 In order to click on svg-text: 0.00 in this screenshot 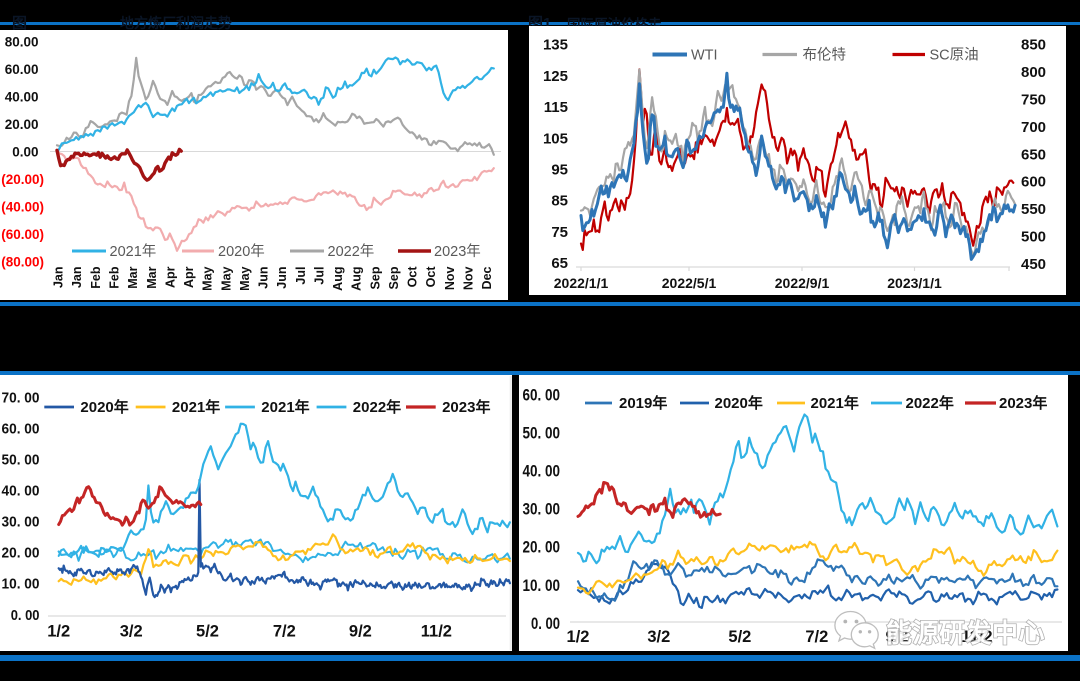, I will do `click(25, 151)`.